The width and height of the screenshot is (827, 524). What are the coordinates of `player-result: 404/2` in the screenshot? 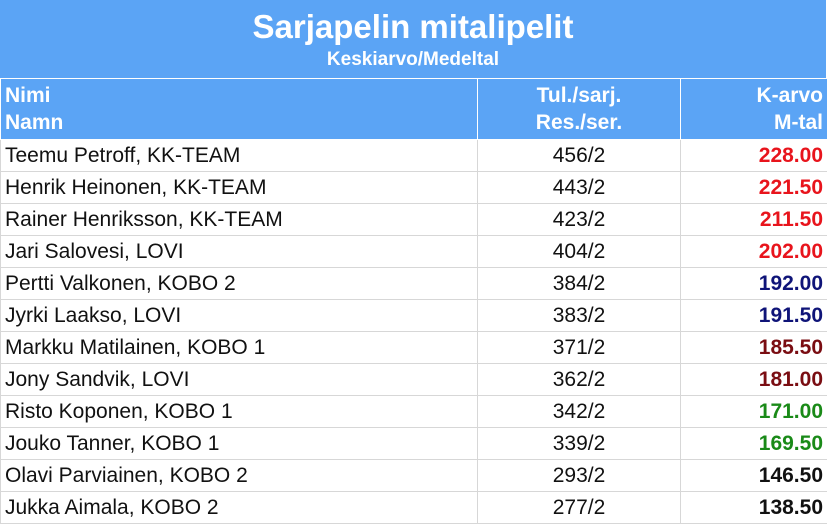 It's located at (579, 252).